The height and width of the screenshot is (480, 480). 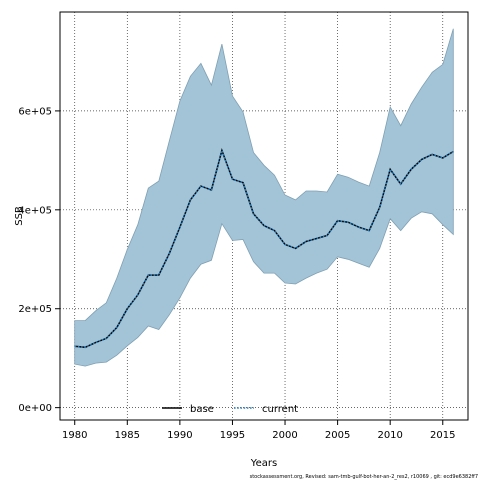 I want to click on x-tick-label: 2015, so click(x=442, y=435).